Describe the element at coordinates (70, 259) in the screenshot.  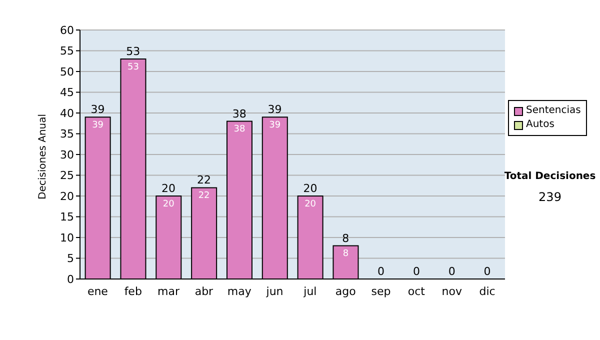
I see `y-tick-label: 5` at that location.